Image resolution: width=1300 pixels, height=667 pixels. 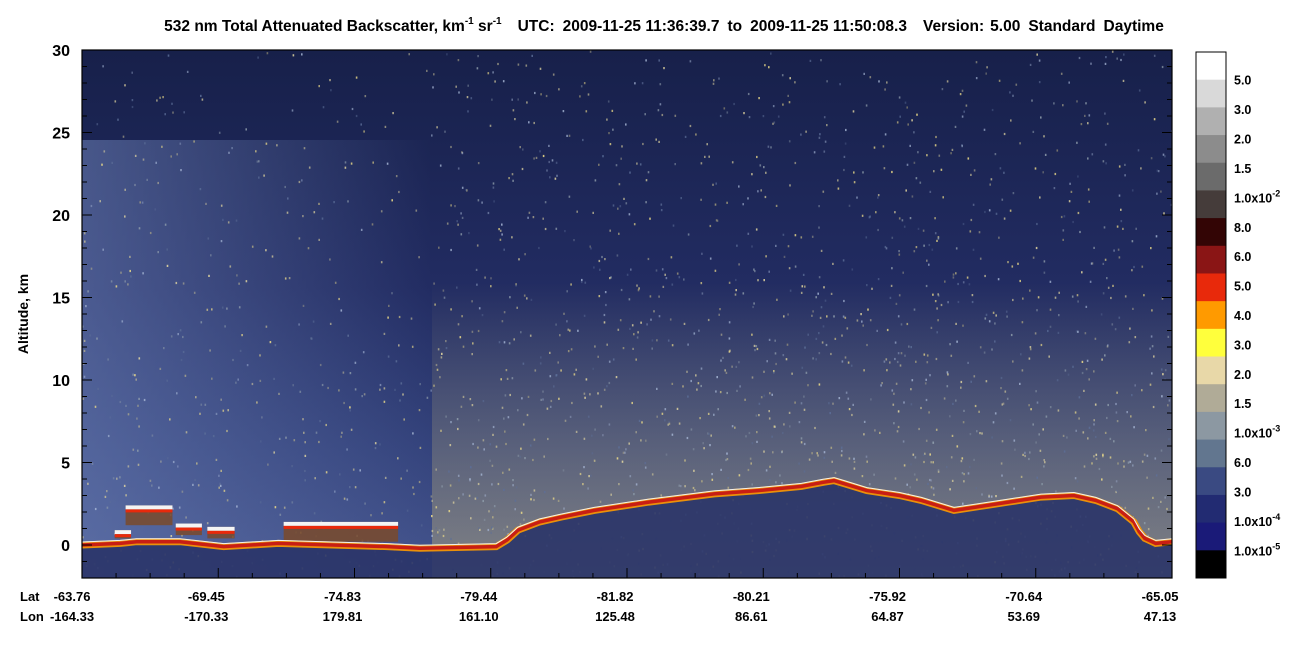 I want to click on cloud-layer-top, so click(x=188, y=525).